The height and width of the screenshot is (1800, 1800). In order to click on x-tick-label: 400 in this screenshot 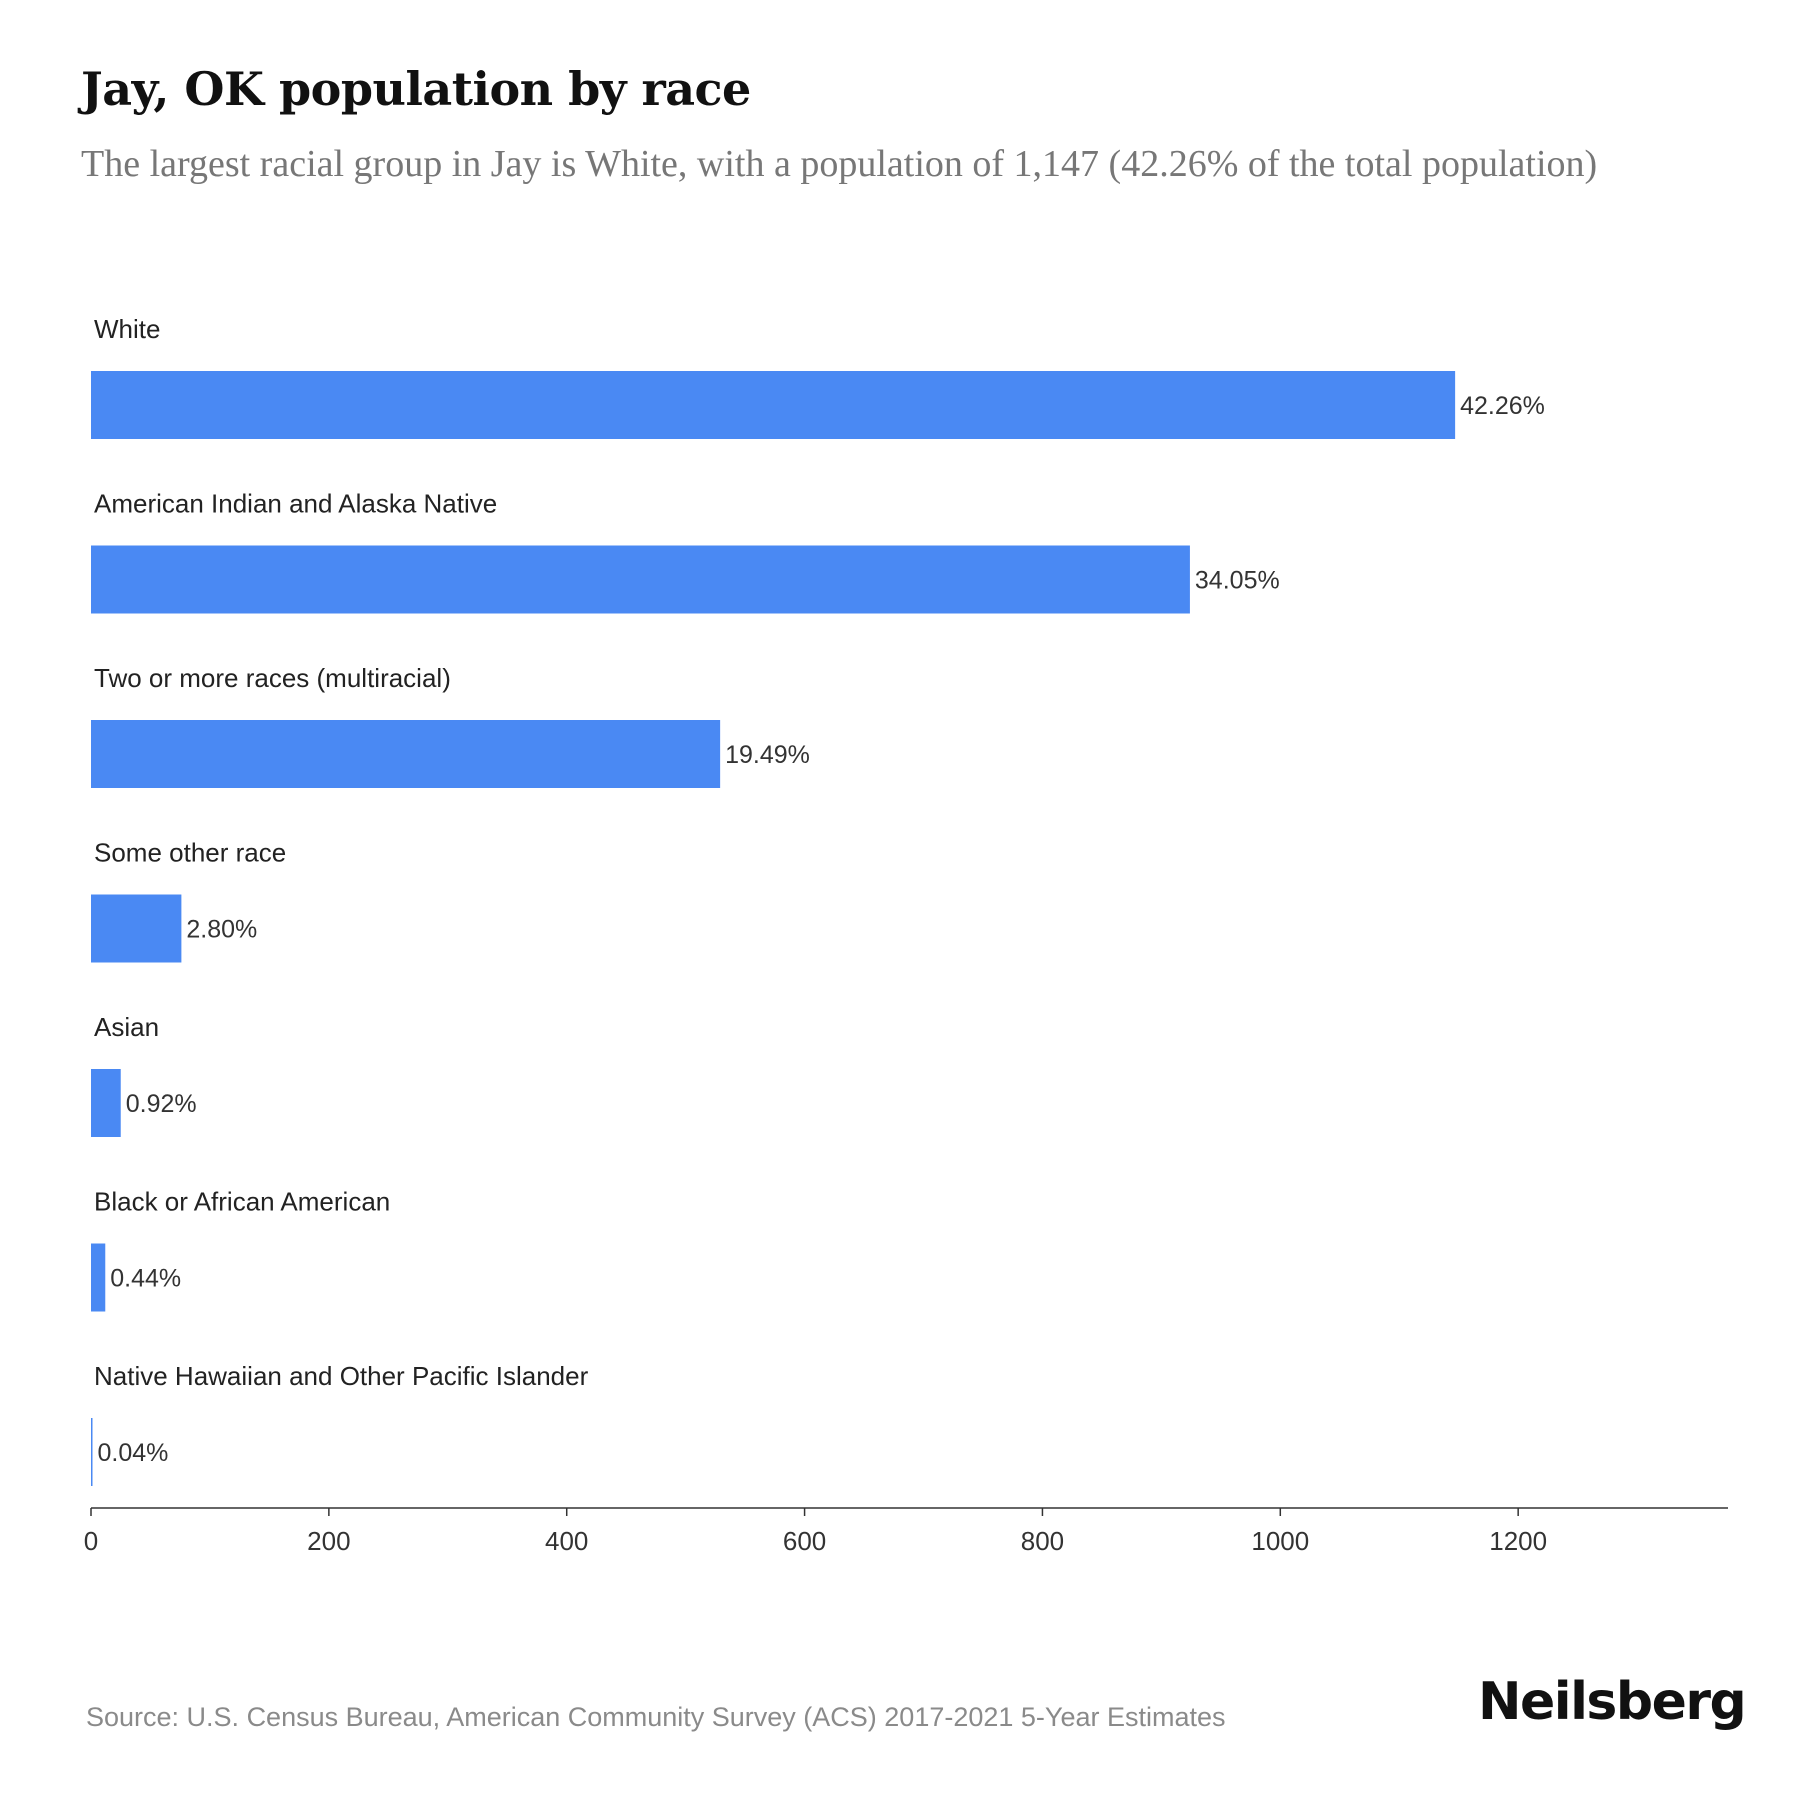, I will do `click(566, 1541)`.